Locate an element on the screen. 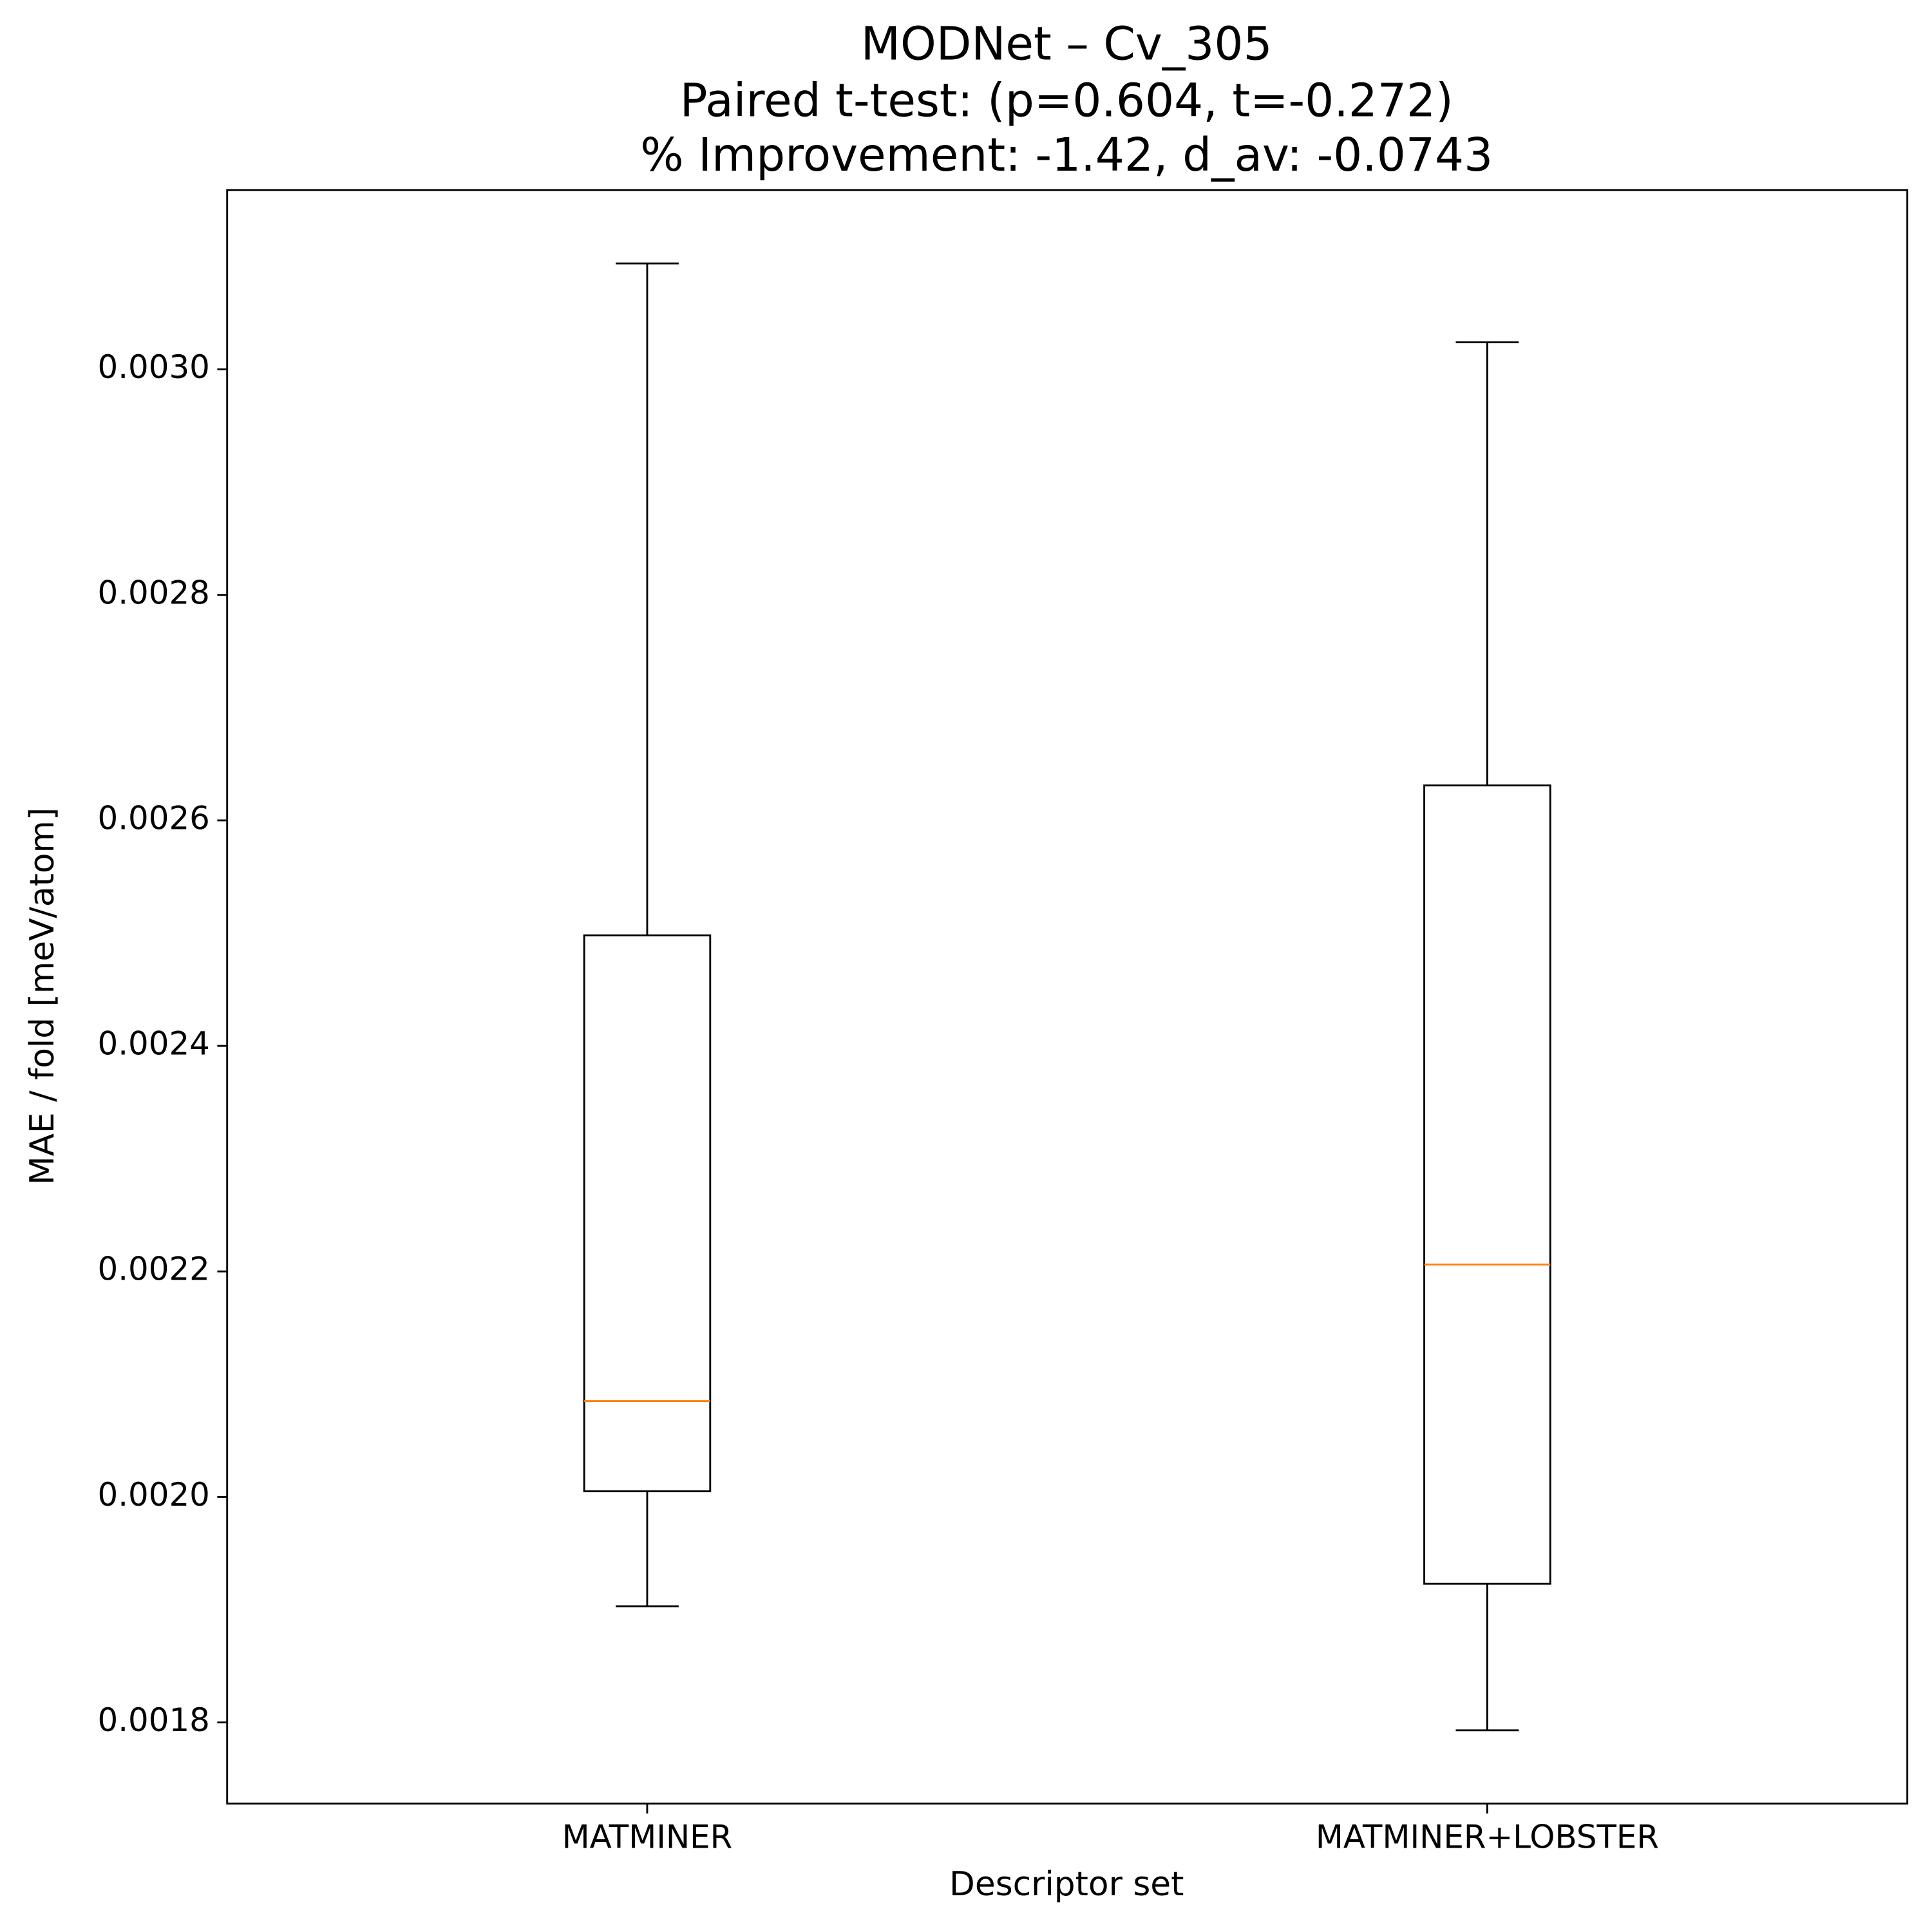 Image resolution: width=1932 pixels, height=1932 pixels. y-axis-label: MAE / fold [meV/atom] is located at coordinates (42, 997).